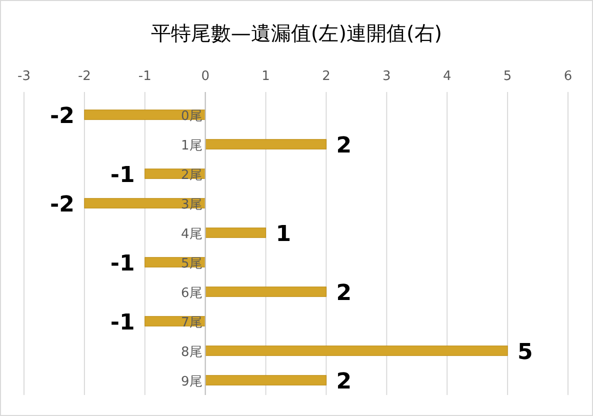  Describe the element at coordinates (507, 76) in the screenshot. I see `x-tick-label: 5` at that location.